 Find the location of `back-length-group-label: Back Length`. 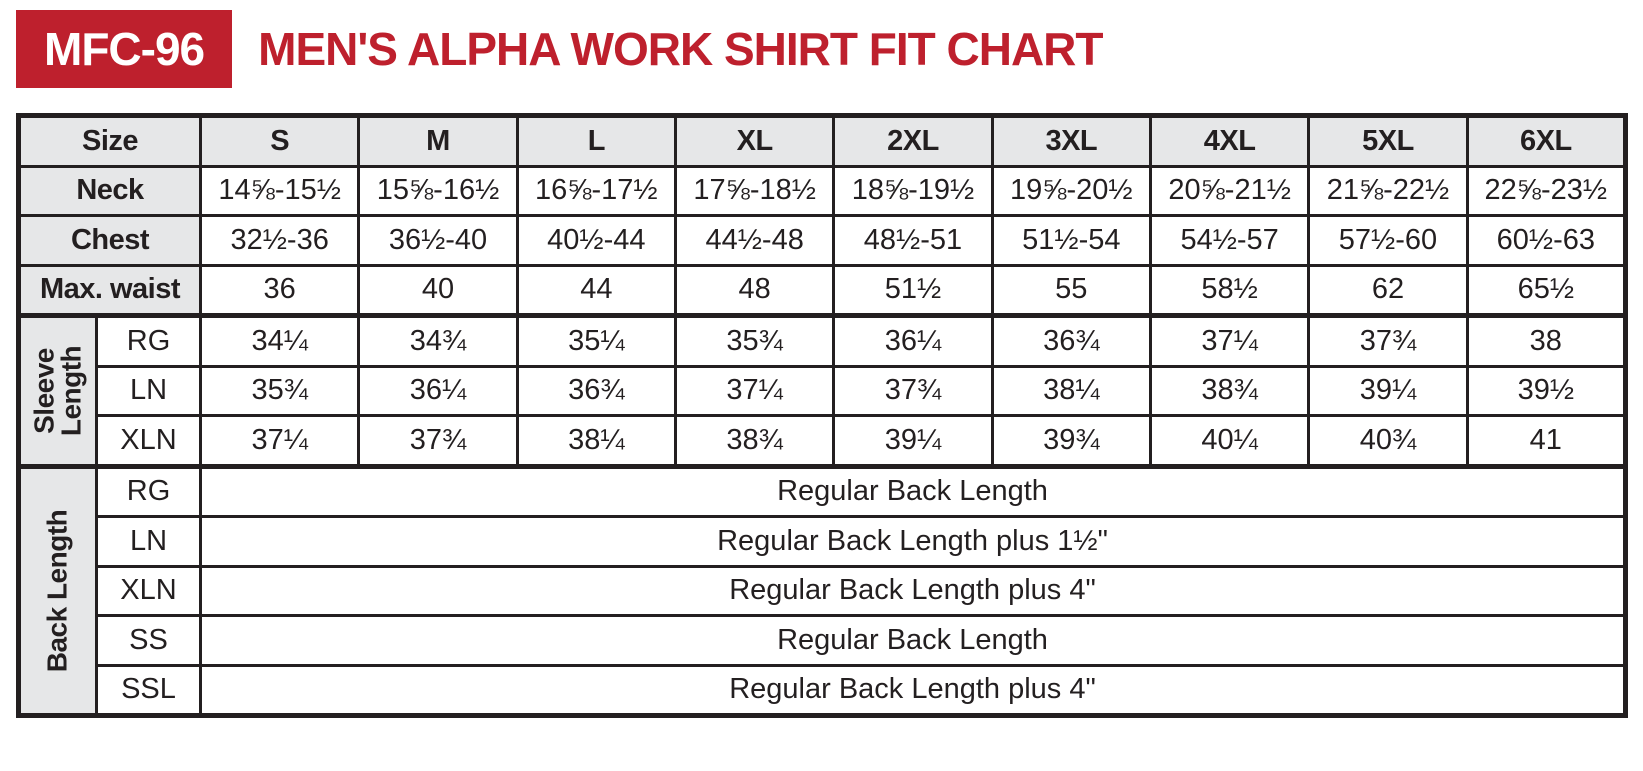

back-length-group-label: Back Length is located at coordinates (57, 590).